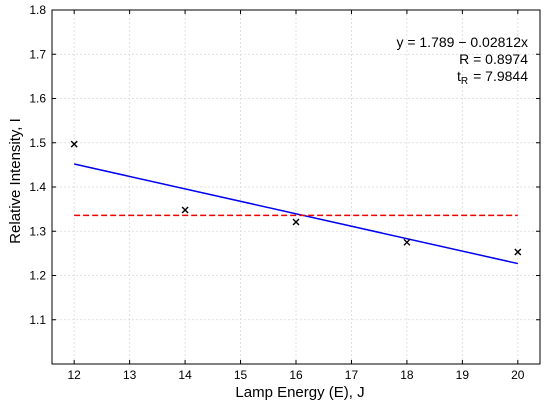  Describe the element at coordinates (241, 375) in the screenshot. I see `x-tick-label: 15` at that location.